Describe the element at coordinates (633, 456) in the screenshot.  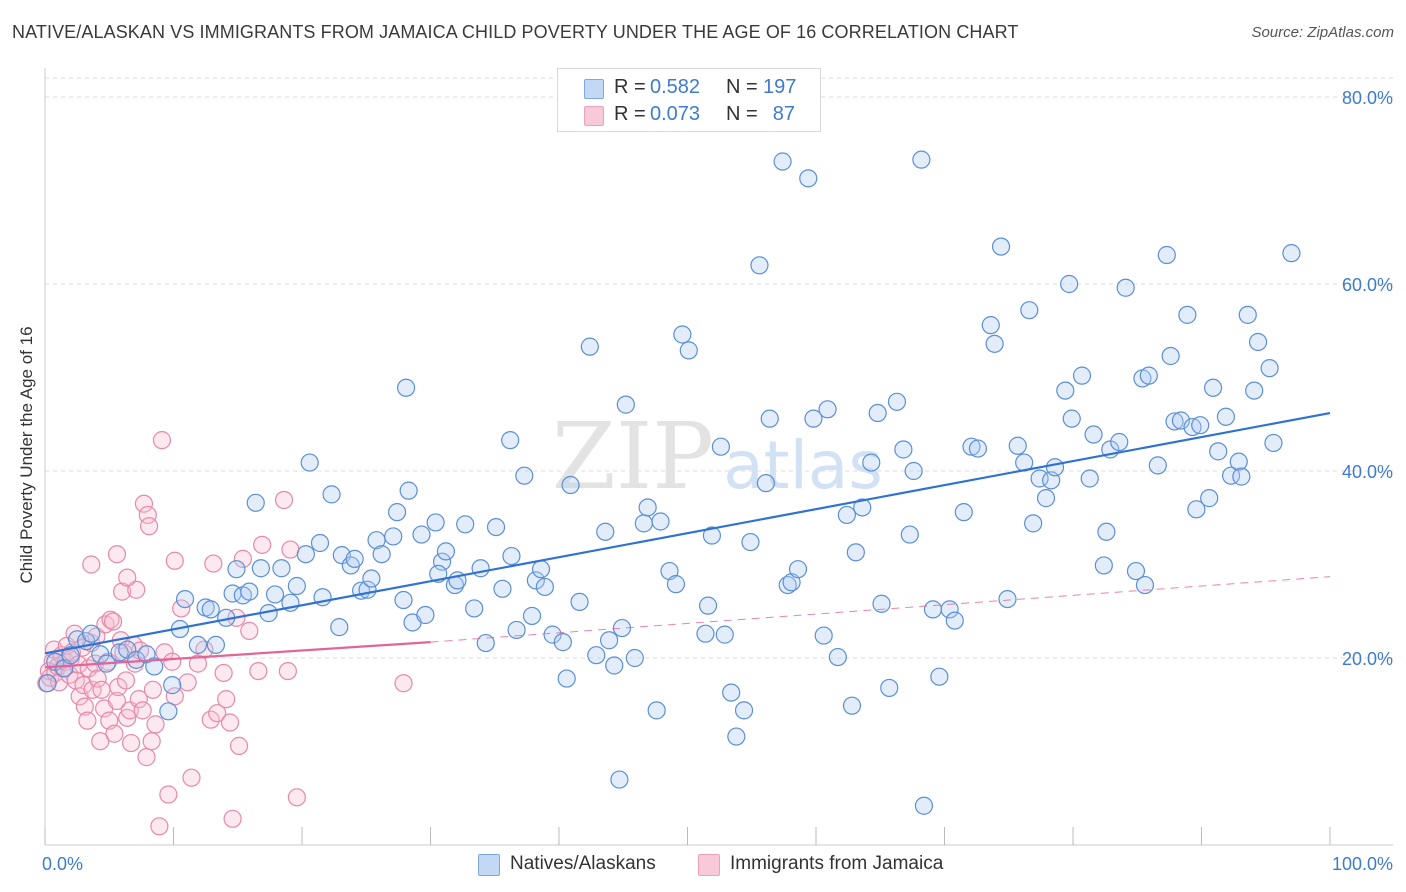
I see `watermark-zip: ZIP` at that location.